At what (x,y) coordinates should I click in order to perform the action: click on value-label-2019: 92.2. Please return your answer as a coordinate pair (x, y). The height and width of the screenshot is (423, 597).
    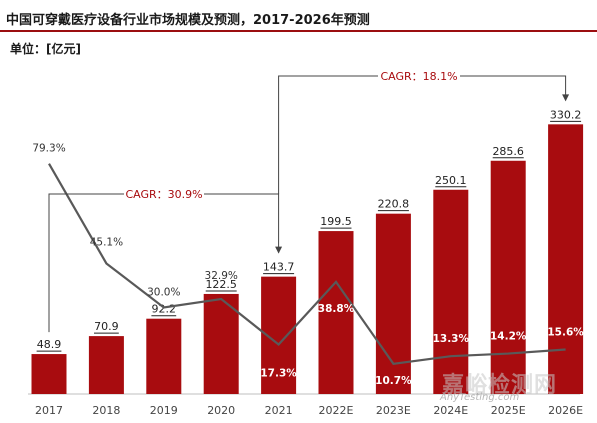
    Looking at the image, I should click on (164, 309).